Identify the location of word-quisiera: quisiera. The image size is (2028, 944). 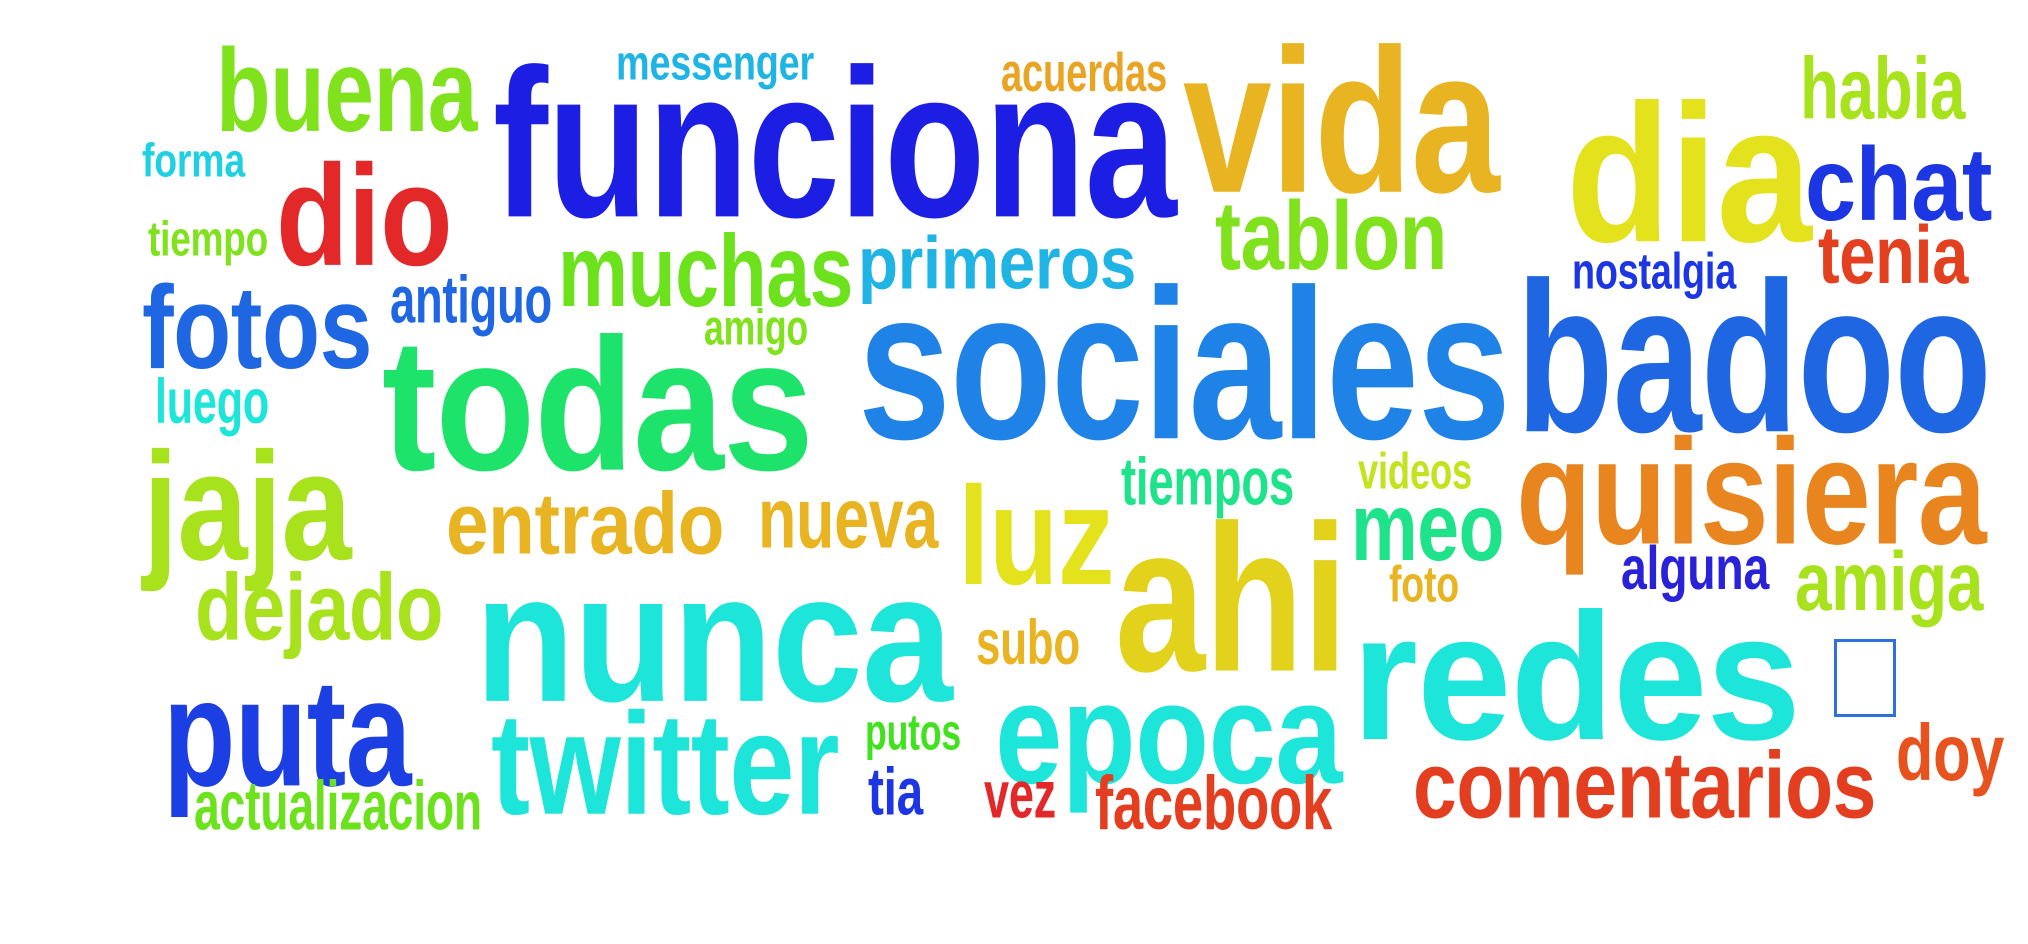
(1751, 492).